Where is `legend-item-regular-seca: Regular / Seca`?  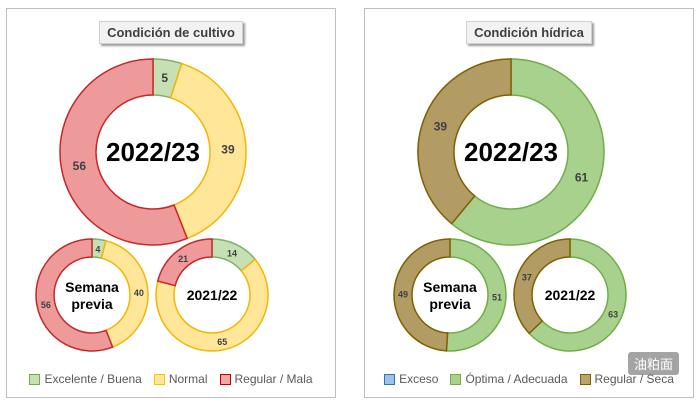 legend-item-regular-seca: Regular / Seca is located at coordinates (626, 379).